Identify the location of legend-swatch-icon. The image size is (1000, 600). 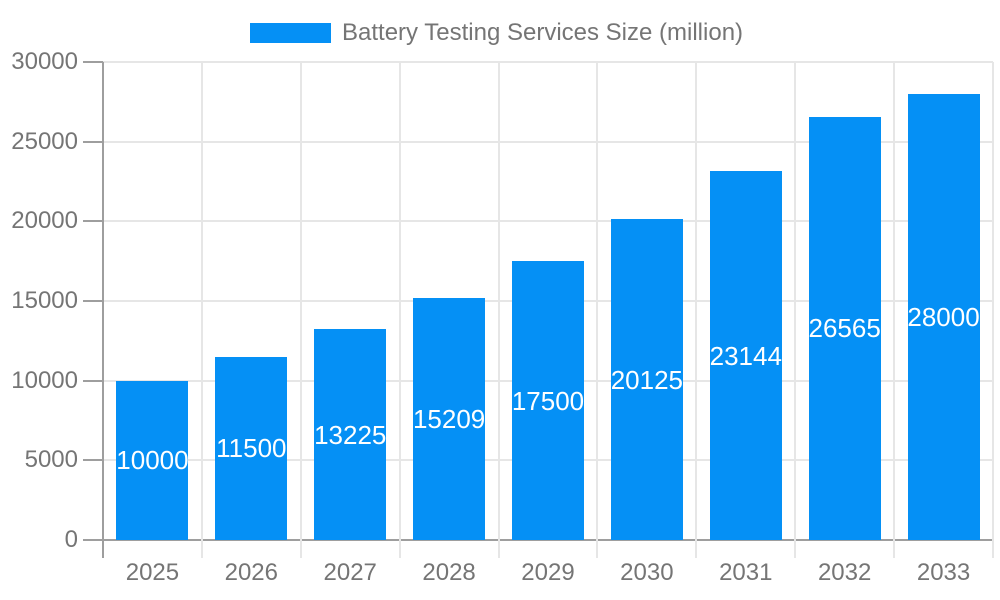
(290, 33).